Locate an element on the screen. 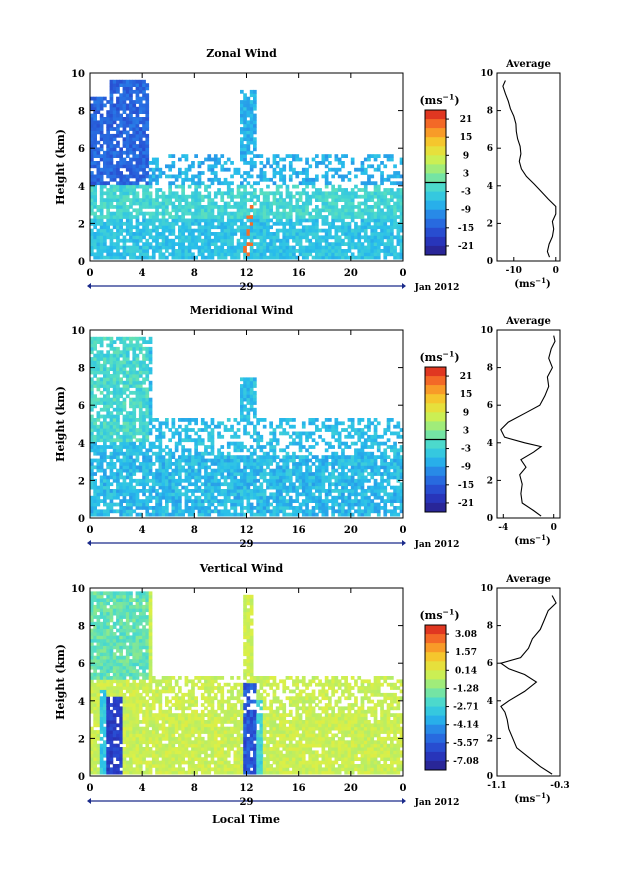 Image resolution: width=622 pixels, height=873 pixels. colorbar-tick-label: -15 is located at coordinates (466, 229).